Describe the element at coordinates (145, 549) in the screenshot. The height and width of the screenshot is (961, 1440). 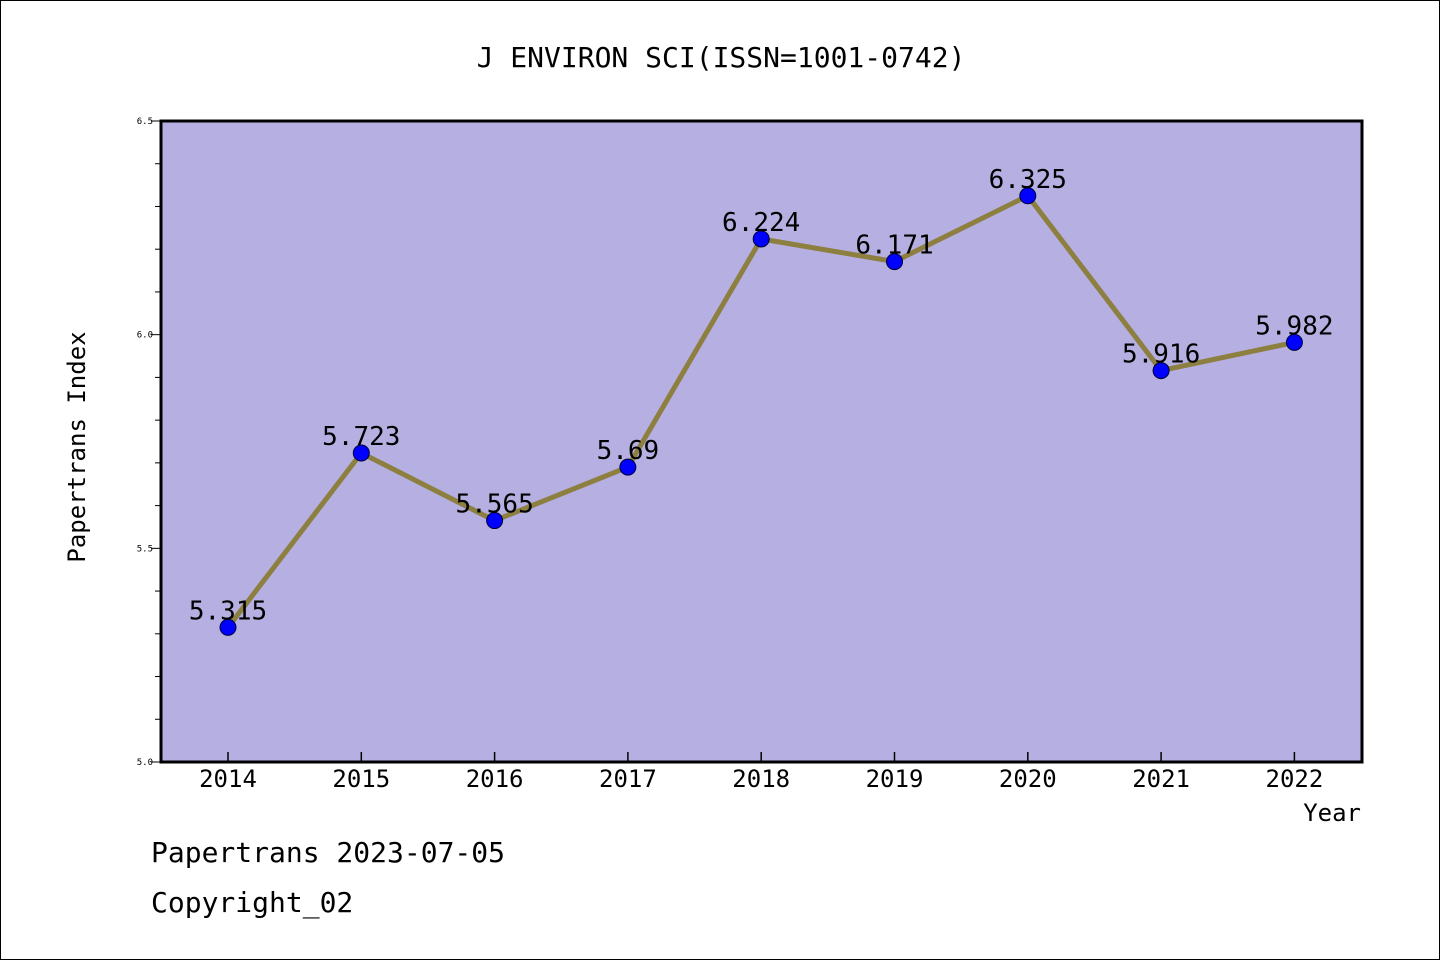
I see `y-tick-label: 5.5` at that location.